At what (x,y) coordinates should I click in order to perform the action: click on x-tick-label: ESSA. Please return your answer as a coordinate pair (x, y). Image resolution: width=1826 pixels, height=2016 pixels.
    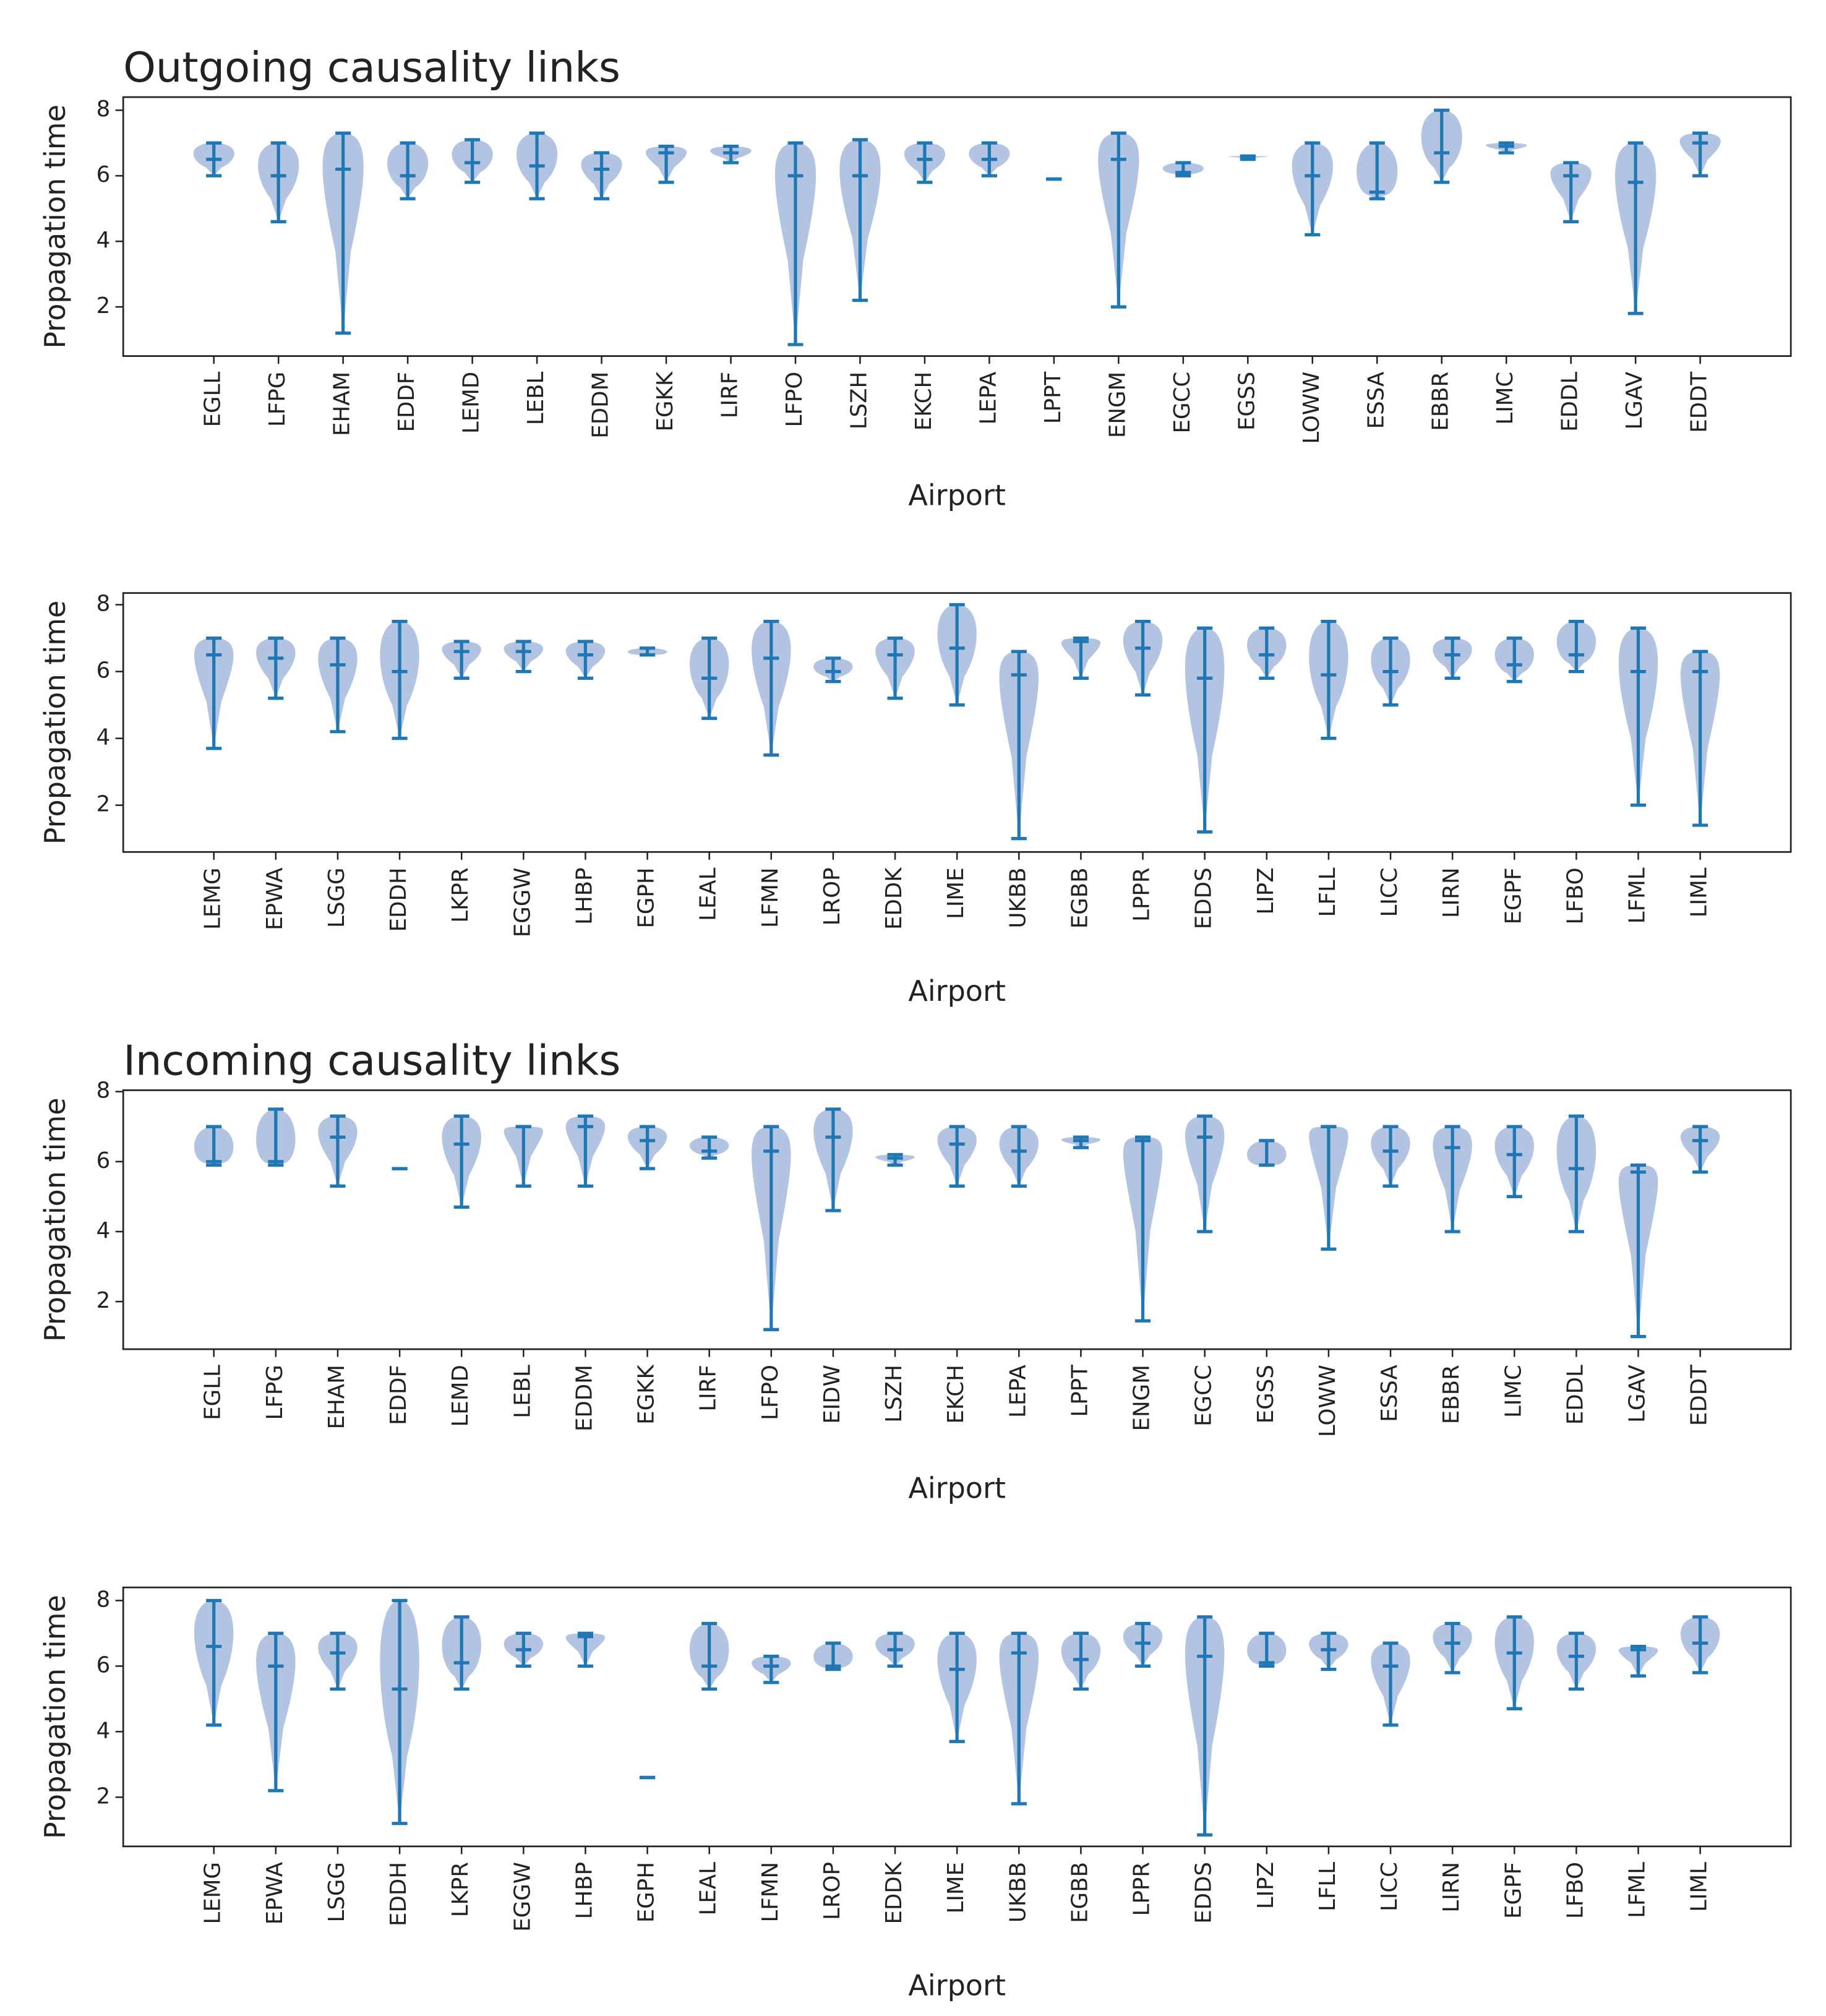
    Looking at the image, I should click on (1376, 400).